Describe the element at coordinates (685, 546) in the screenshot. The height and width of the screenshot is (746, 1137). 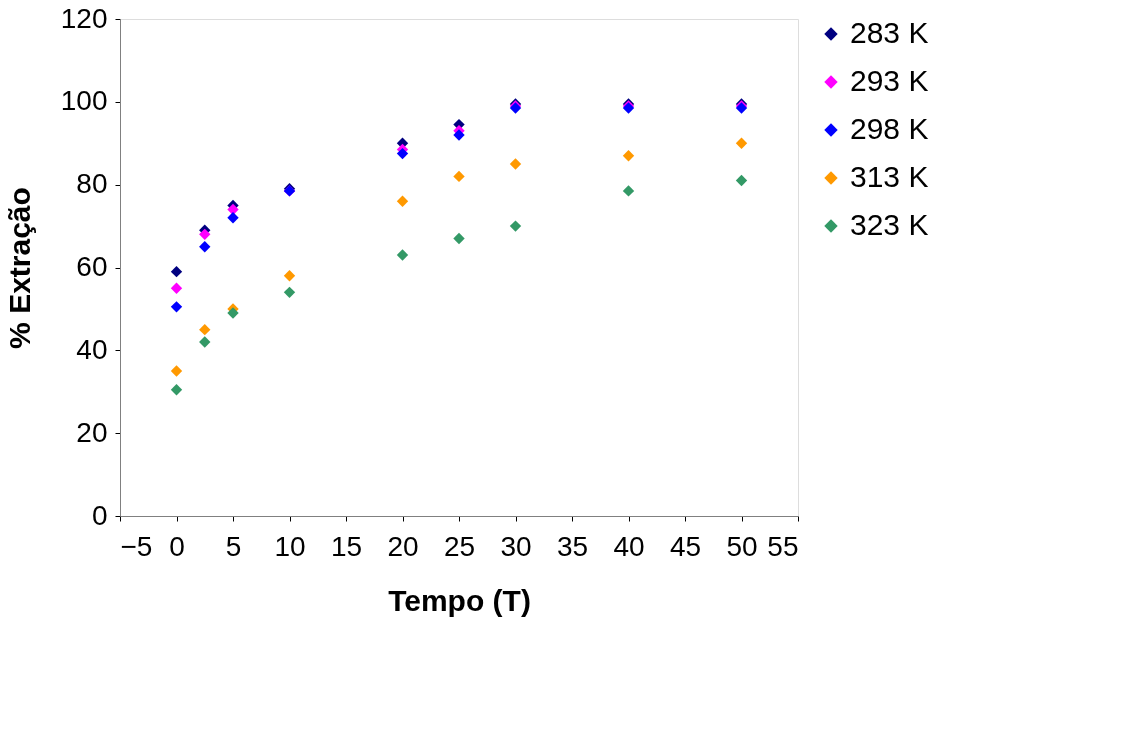
I see `x-tick-label: 45` at that location.